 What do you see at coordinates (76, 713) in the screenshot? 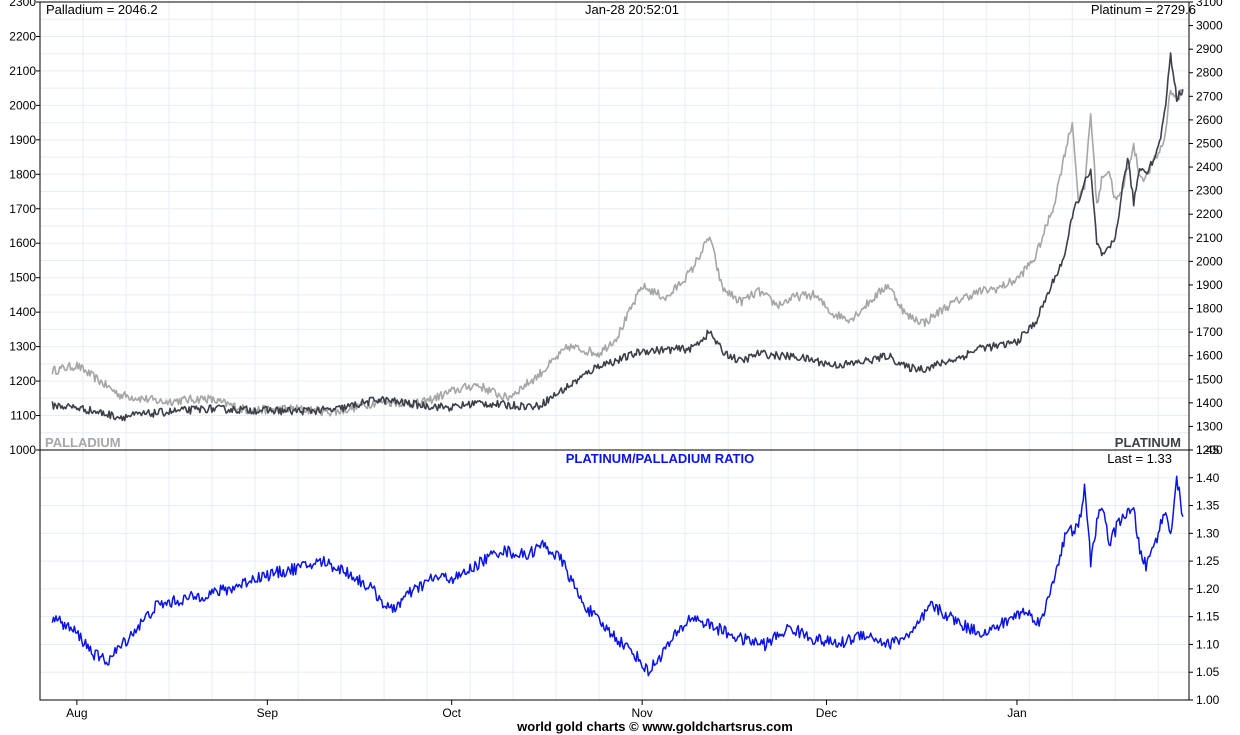
I see `x-tick-label: Aug` at bounding box center [76, 713].